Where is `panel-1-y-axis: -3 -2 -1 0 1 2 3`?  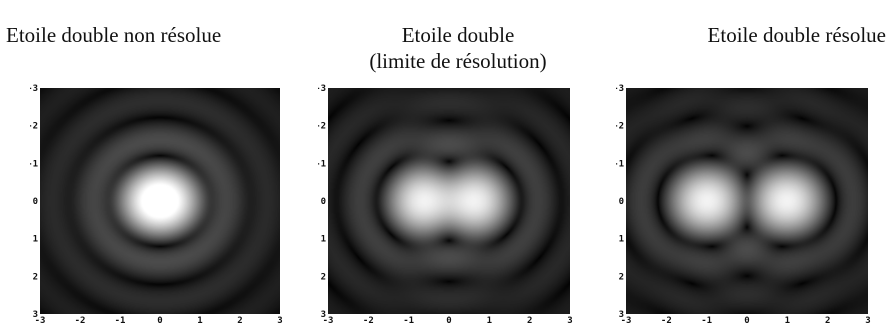 panel-1-y-axis: -3 -2 -1 0 1 2 3 is located at coordinates (34, 202).